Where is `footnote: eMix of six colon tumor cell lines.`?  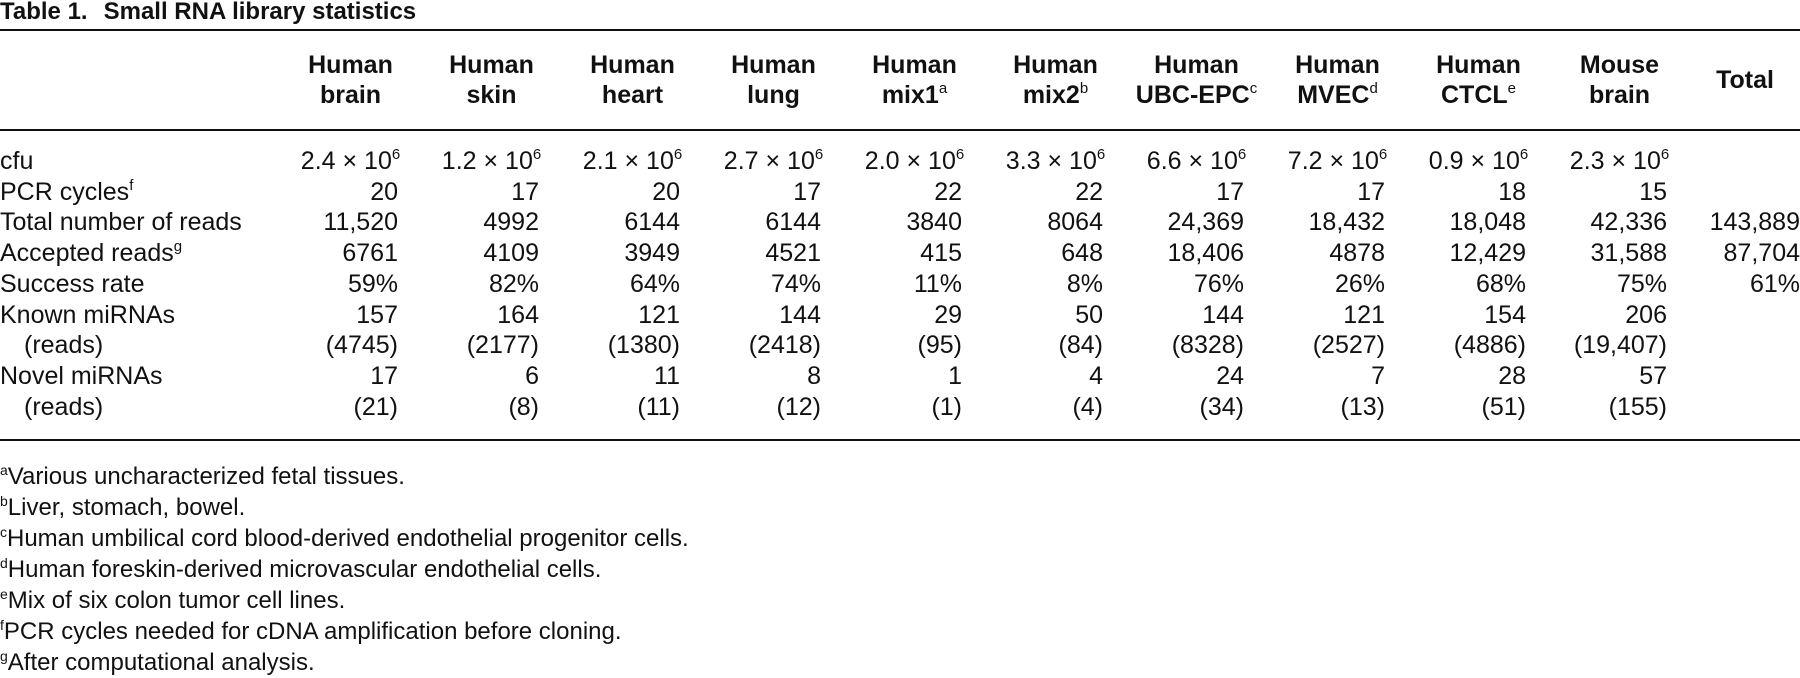
footnote: eMix of six colon tumor cell lines. is located at coordinates (344, 600).